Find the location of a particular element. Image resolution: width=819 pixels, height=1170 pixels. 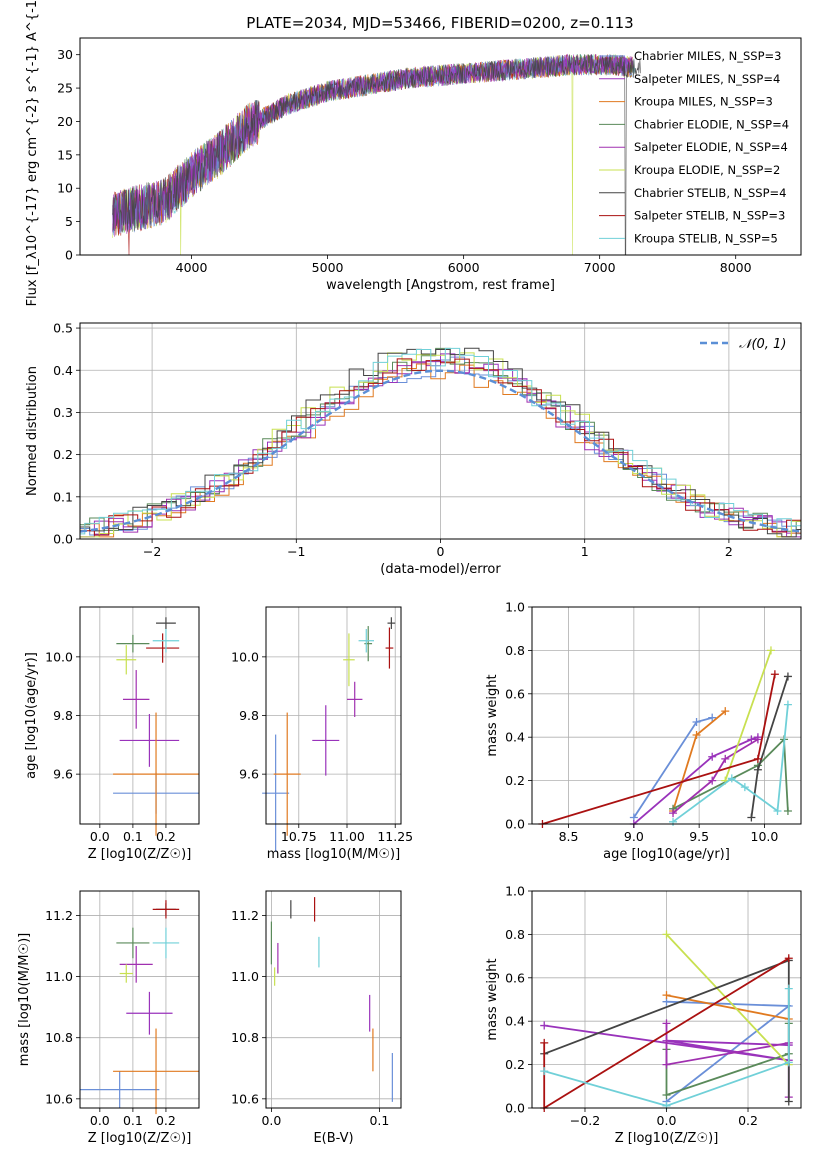

x-axis-label: E(B-V) is located at coordinates (333, 1138).